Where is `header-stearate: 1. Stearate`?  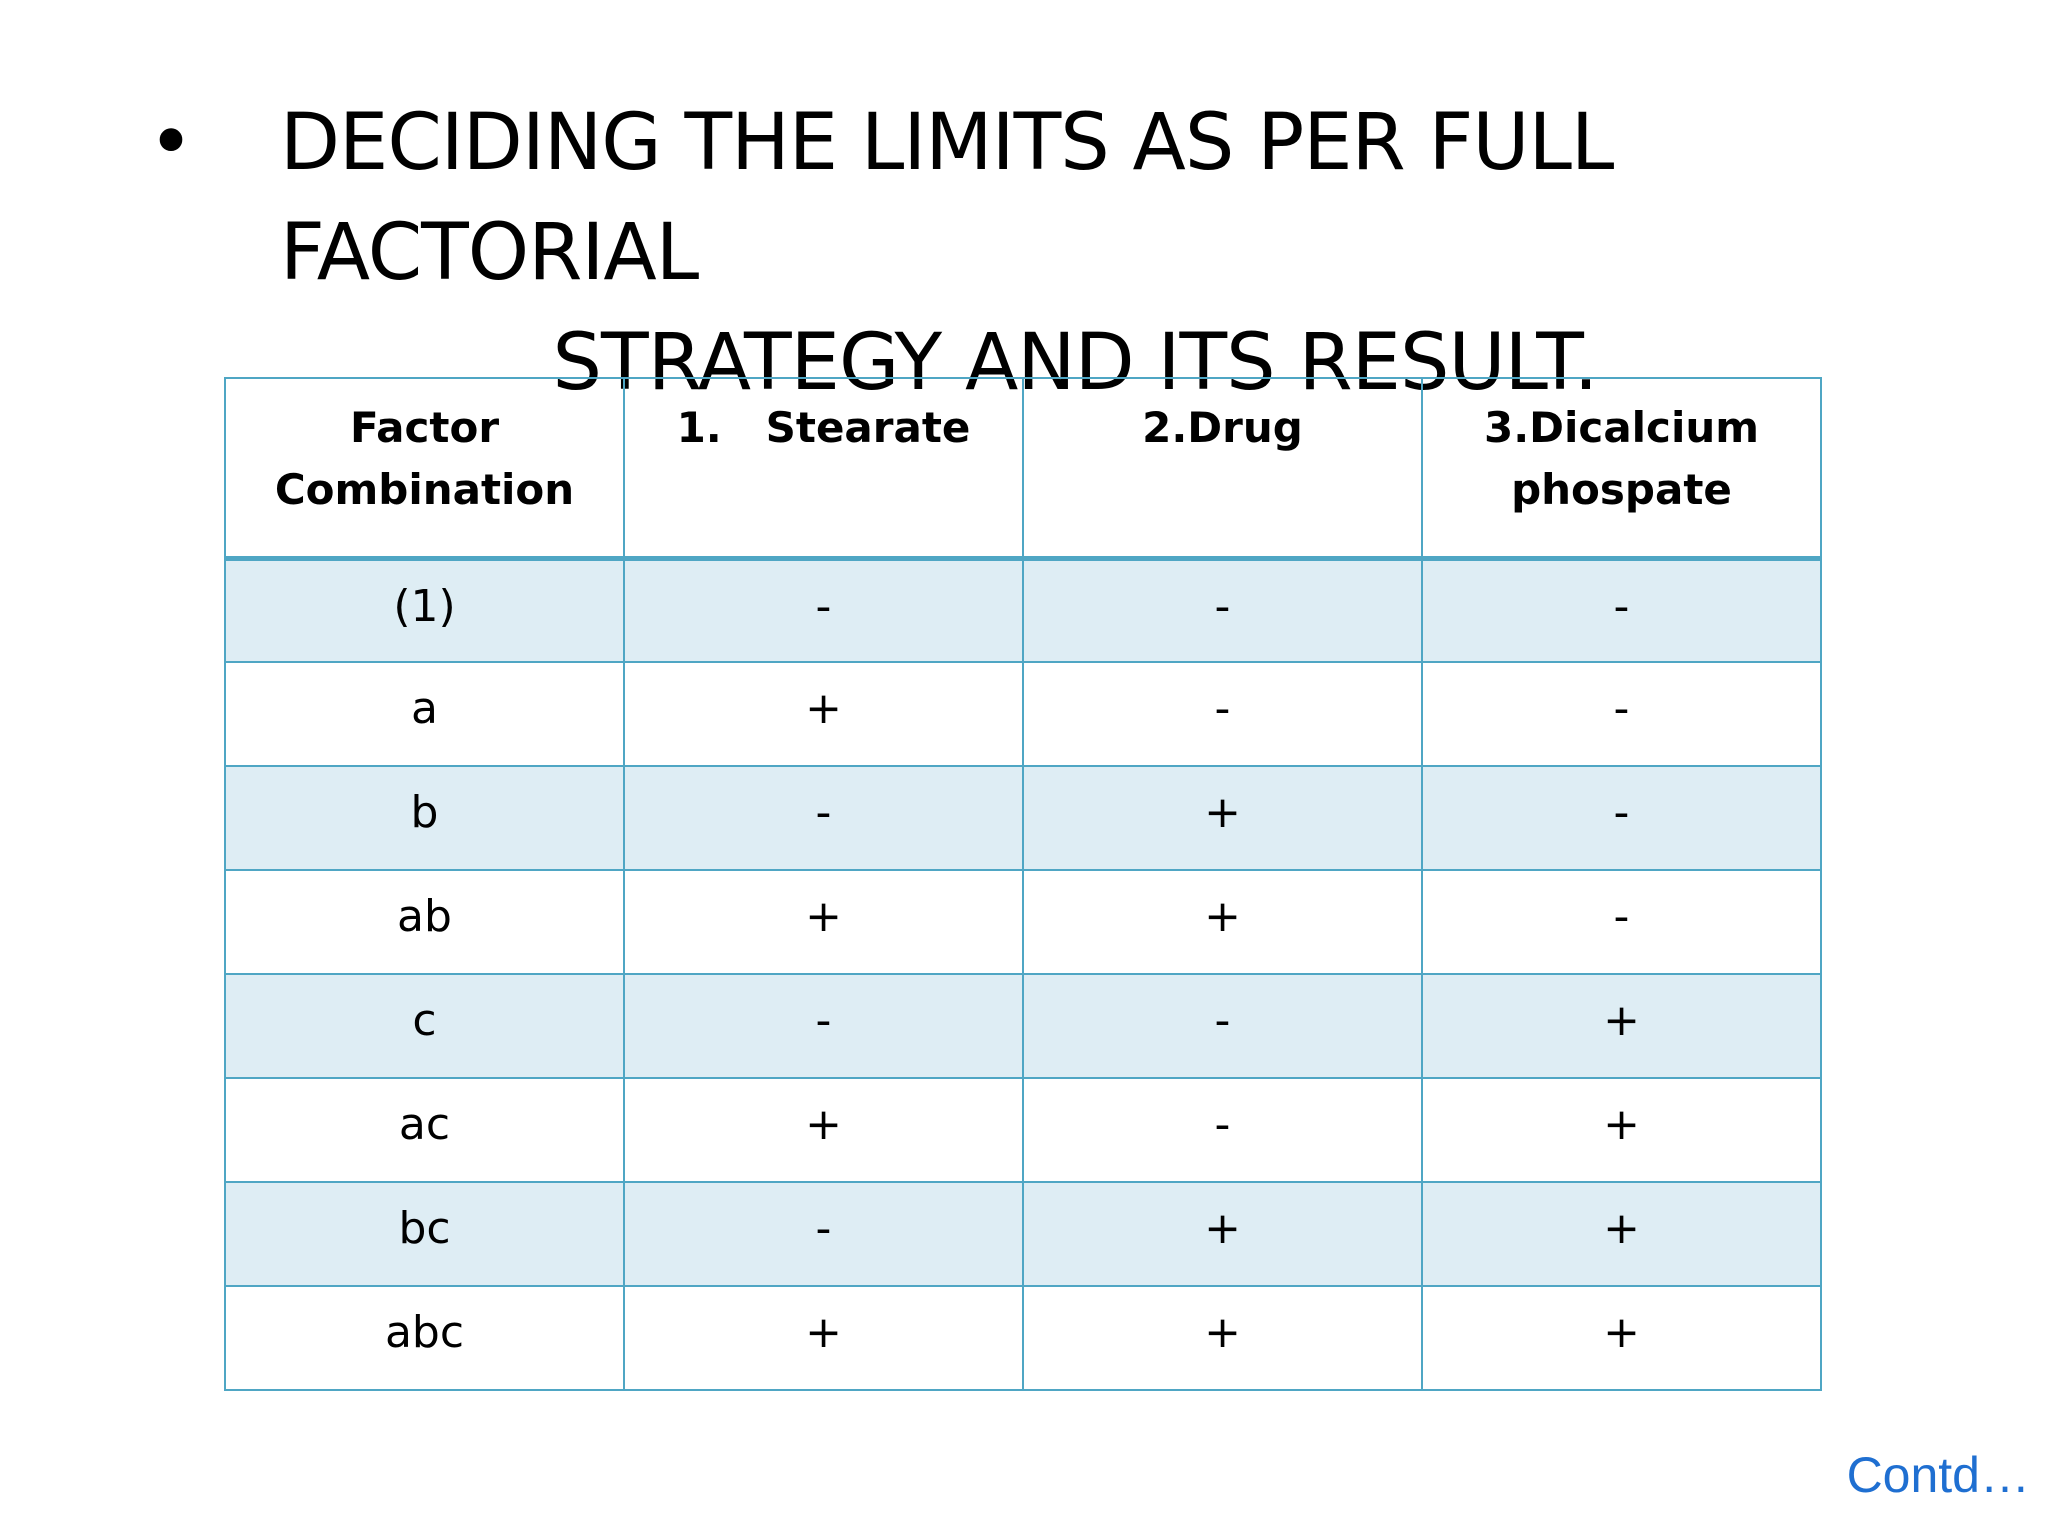 header-stearate: 1. Stearate is located at coordinates (823, 469).